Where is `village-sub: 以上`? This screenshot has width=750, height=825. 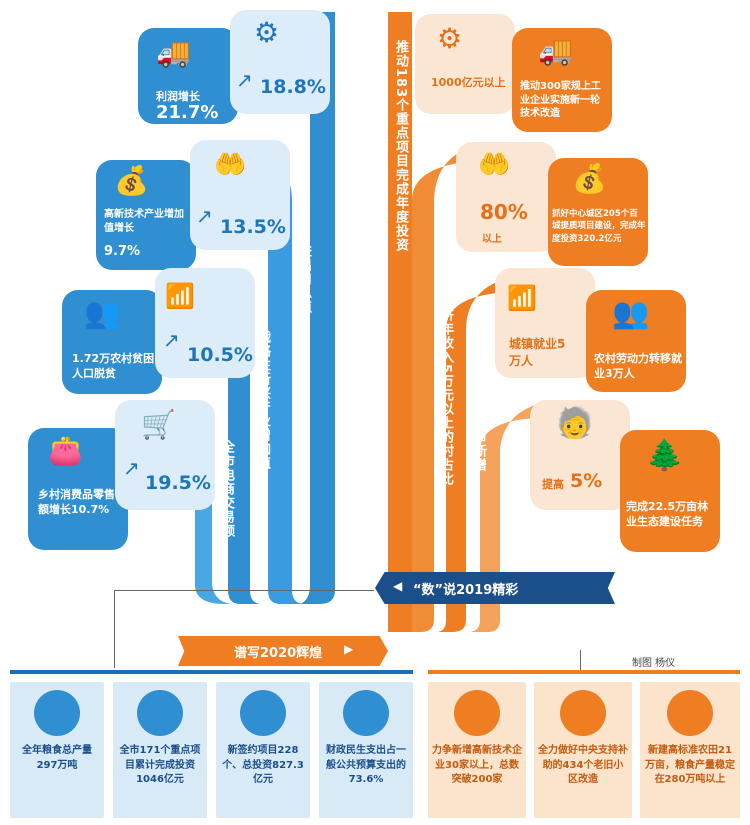
village-sub: 以上 is located at coordinates (492, 239).